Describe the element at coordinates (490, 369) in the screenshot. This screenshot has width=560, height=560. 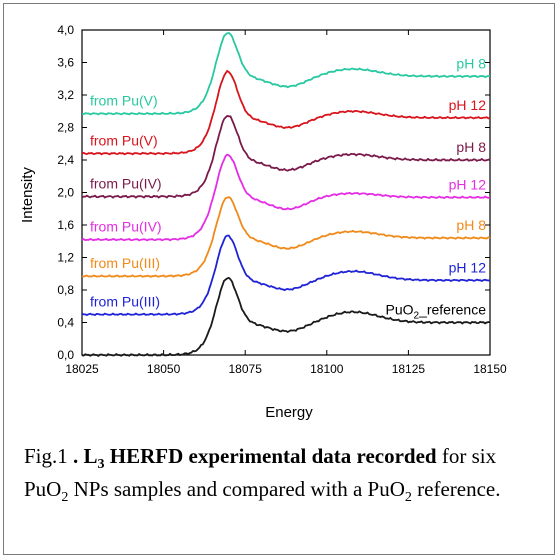
I see `x-tick-label: 18150` at that location.